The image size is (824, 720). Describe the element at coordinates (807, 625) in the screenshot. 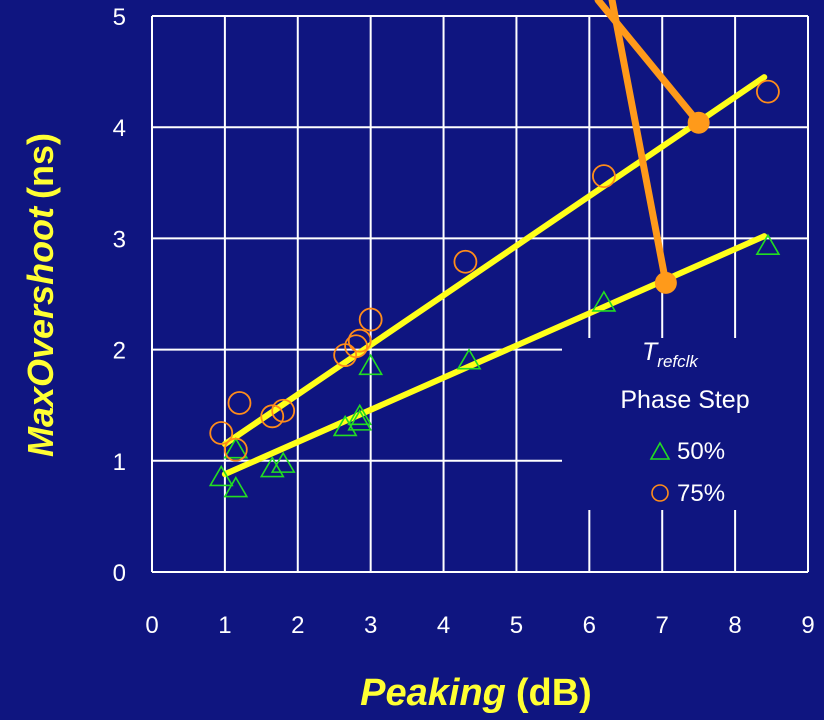

I see `x-tick-label: 9` at that location.